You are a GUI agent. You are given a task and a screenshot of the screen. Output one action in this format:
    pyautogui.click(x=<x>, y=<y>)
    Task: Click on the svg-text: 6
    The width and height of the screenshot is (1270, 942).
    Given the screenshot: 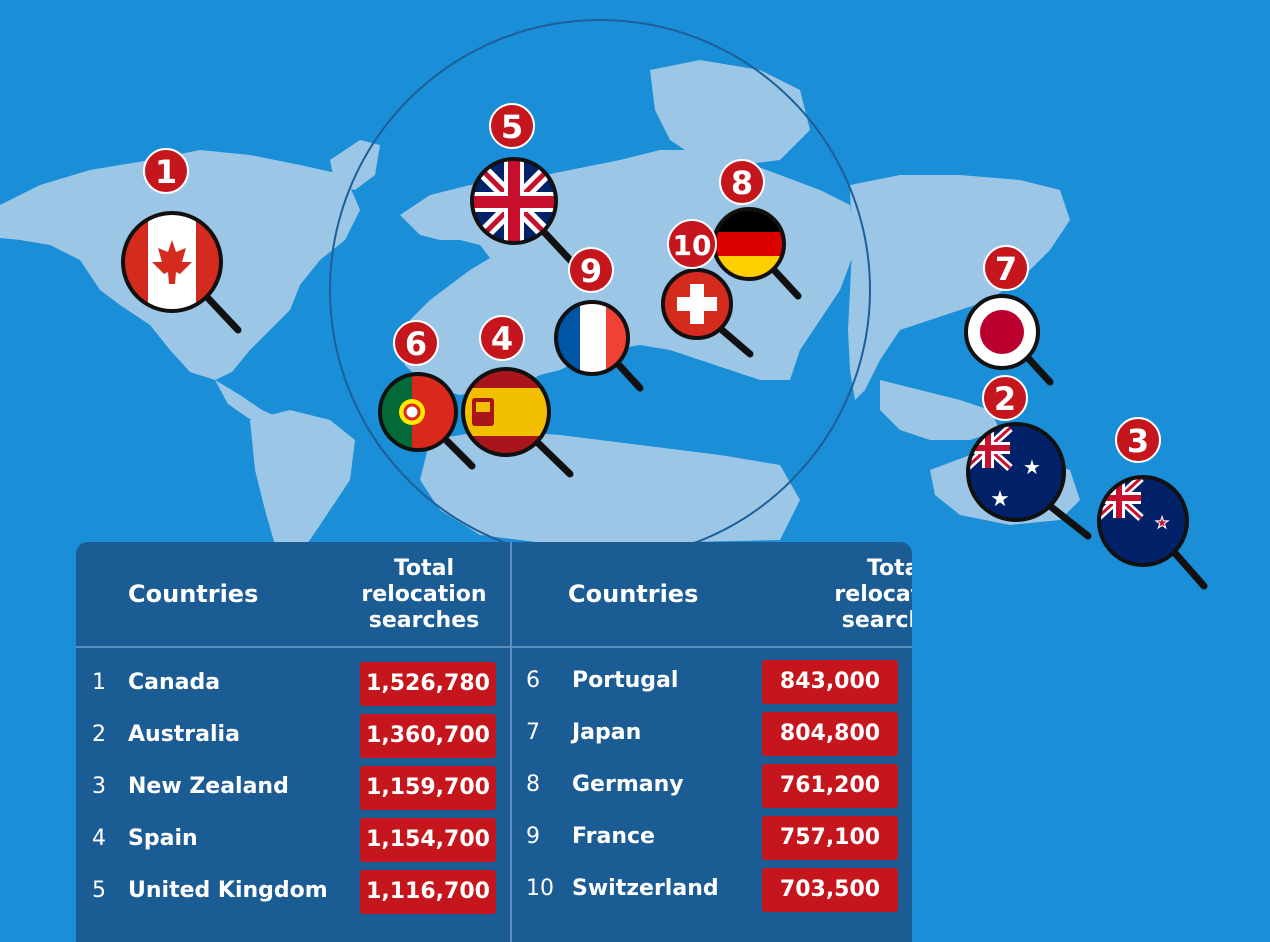 What is the action you would take?
    pyautogui.click(x=416, y=344)
    